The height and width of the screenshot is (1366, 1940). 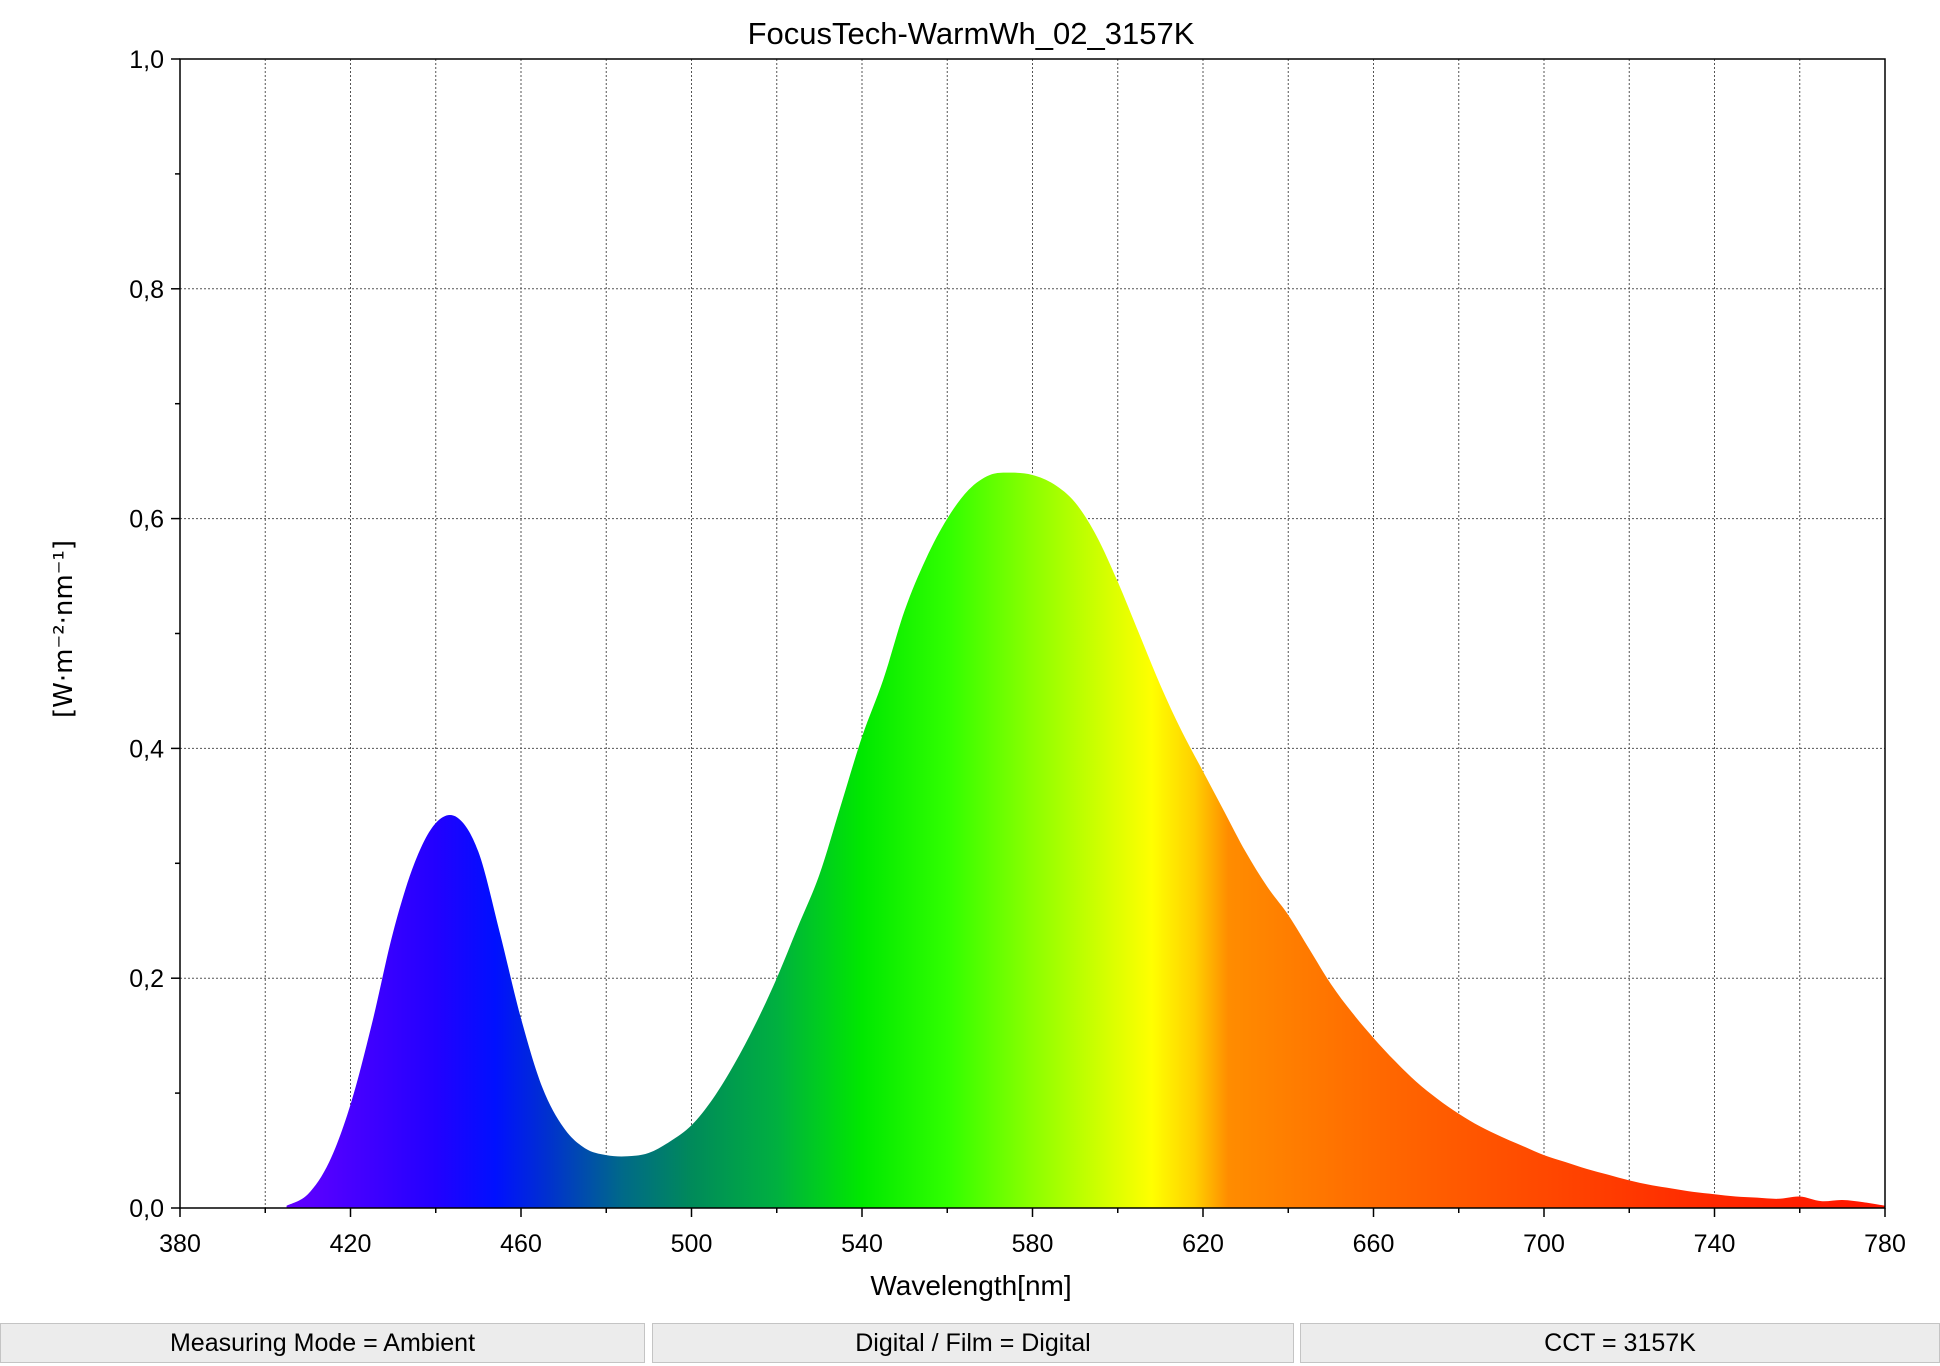 What do you see at coordinates (351, 1244) in the screenshot?
I see `x-tick-label: 420` at bounding box center [351, 1244].